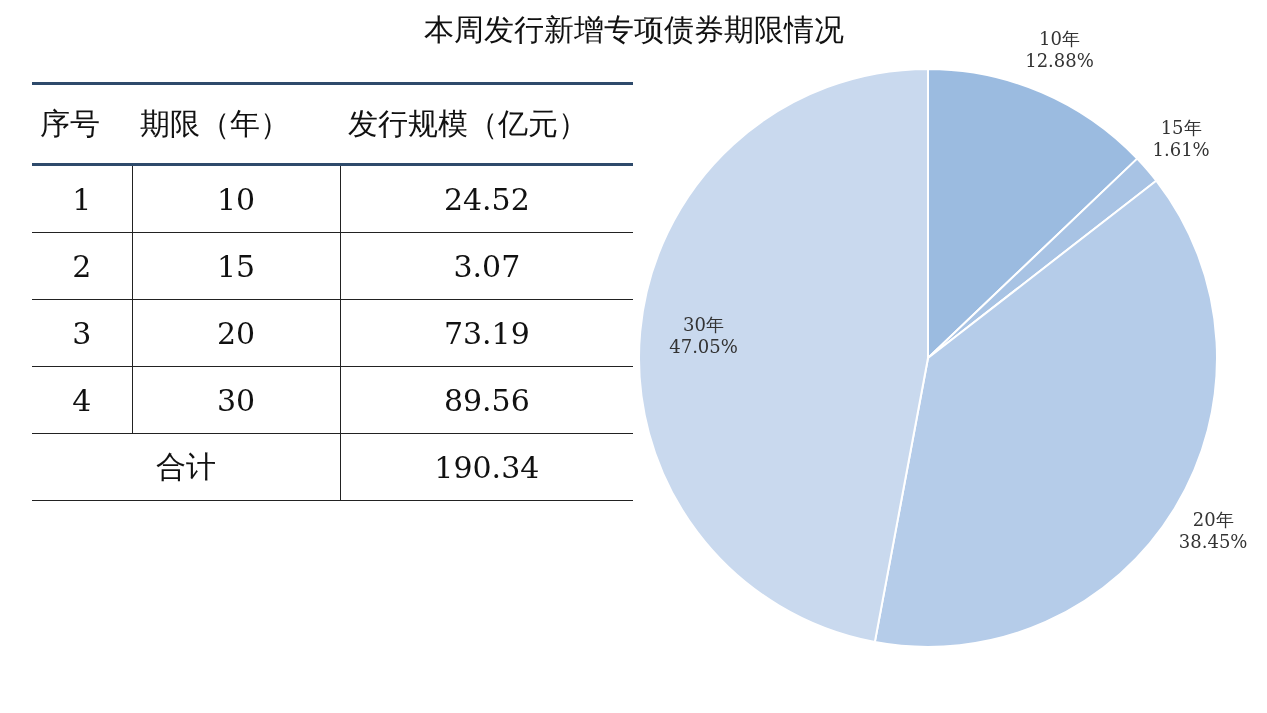 The width and height of the screenshot is (1267, 713). I want to click on text: 30, so click(236, 400).